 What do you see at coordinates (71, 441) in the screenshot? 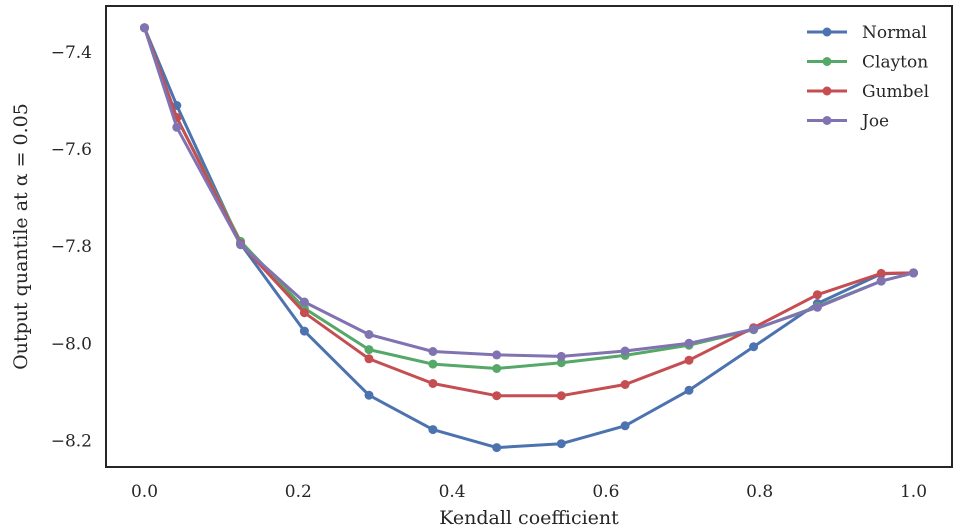
I see `y-tick-label: −8.2` at bounding box center [71, 441].